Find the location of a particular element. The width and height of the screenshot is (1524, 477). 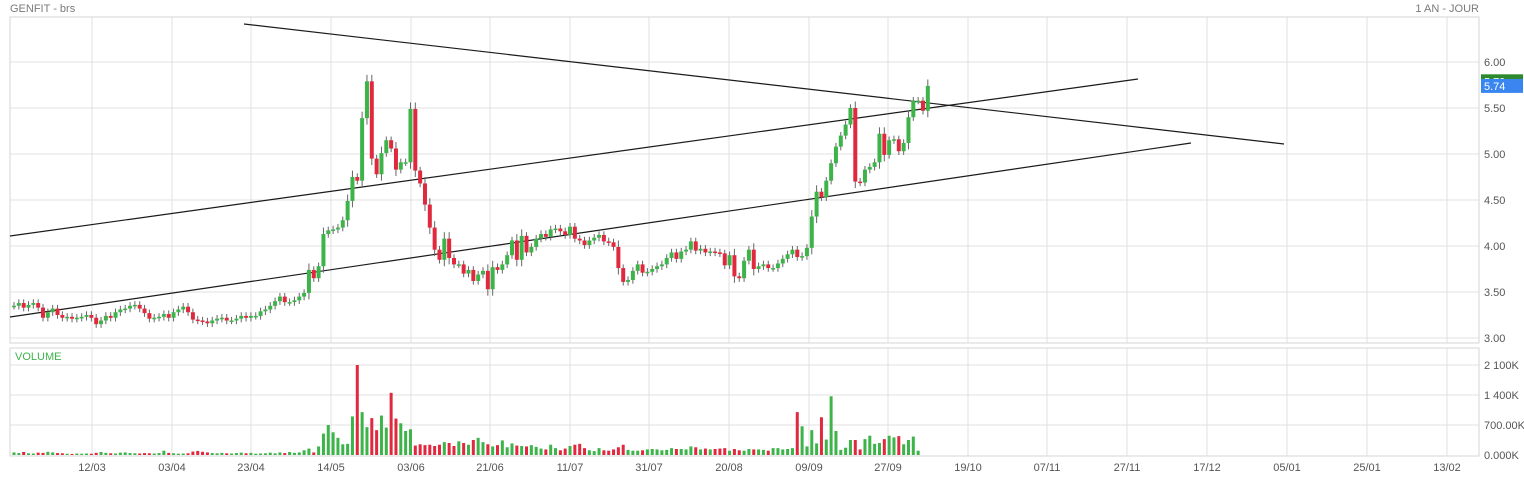

price-tick-label: 6.00 is located at coordinates (1494, 63).